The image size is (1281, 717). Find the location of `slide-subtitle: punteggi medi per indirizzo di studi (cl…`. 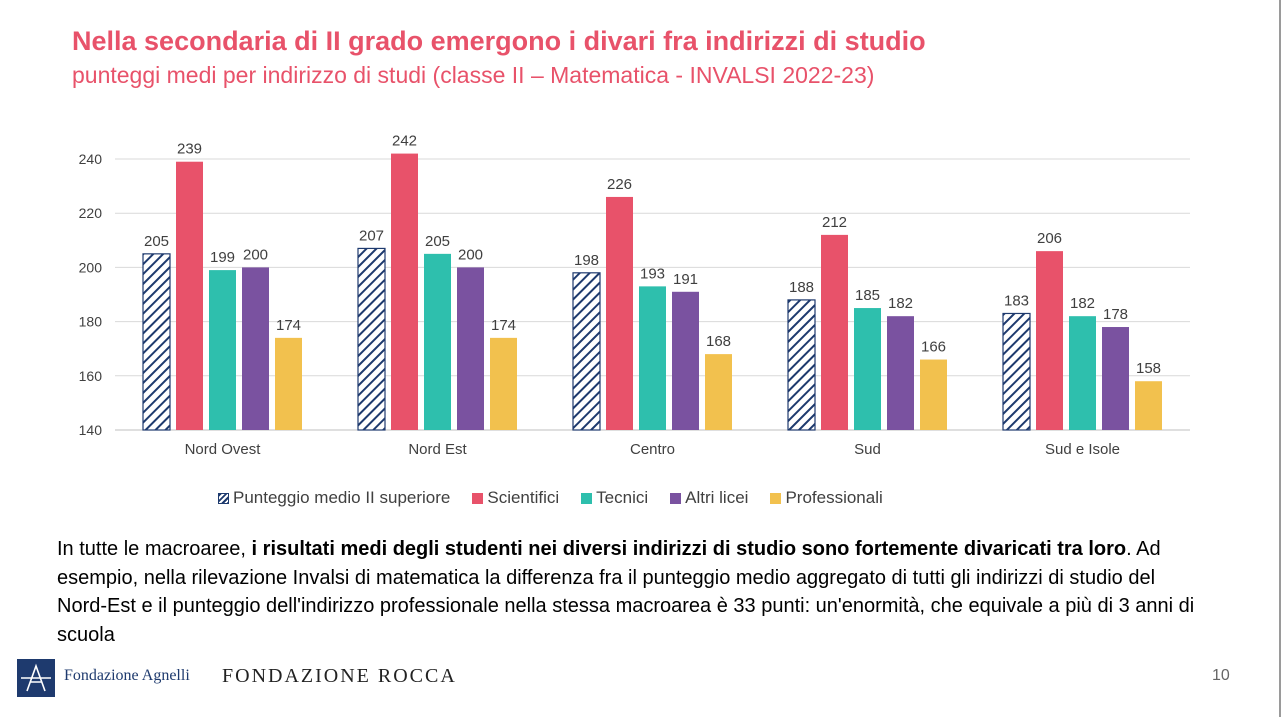

slide-subtitle: punteggi medi per indirizzo di studi (cl… is located at coordinates (473, 75).